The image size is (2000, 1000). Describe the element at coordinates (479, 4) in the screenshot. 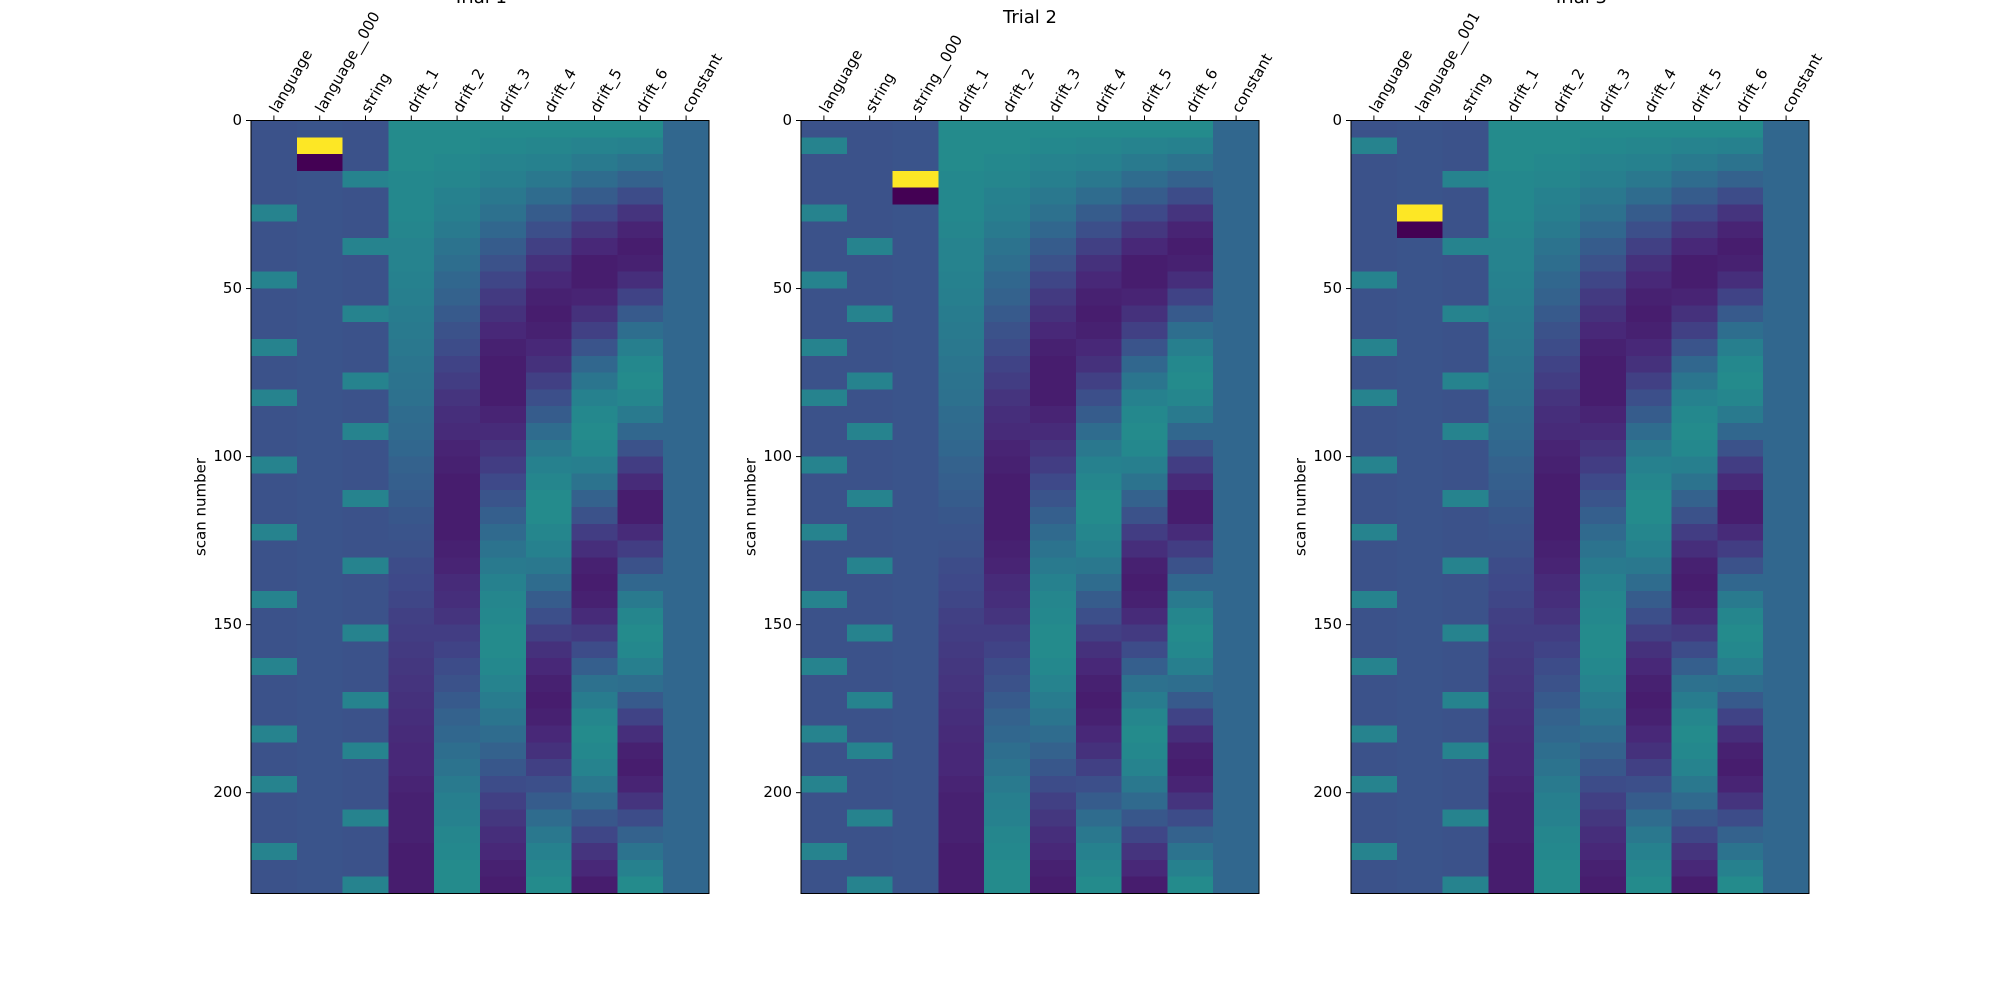

I see `chart-title: Trial 1` at that location.